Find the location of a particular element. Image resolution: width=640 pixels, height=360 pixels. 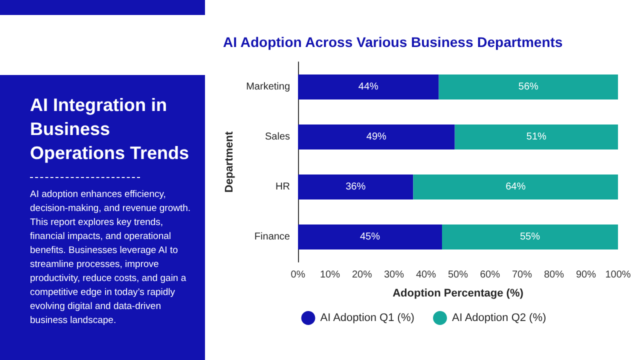

data-label: 56% is located at coordinates (528, 87).